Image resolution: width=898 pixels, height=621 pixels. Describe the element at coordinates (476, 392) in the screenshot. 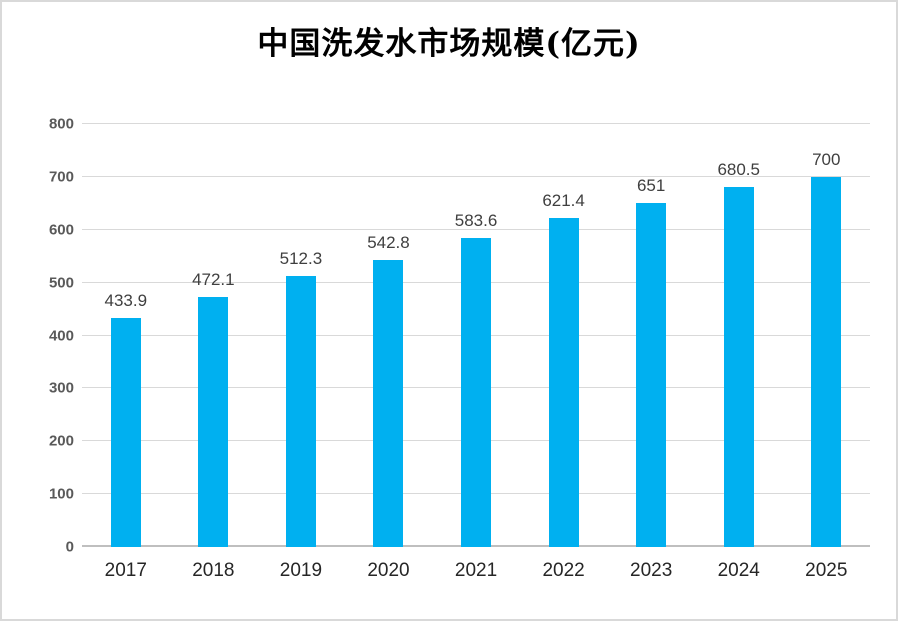

I see `bar-2021` at that location.